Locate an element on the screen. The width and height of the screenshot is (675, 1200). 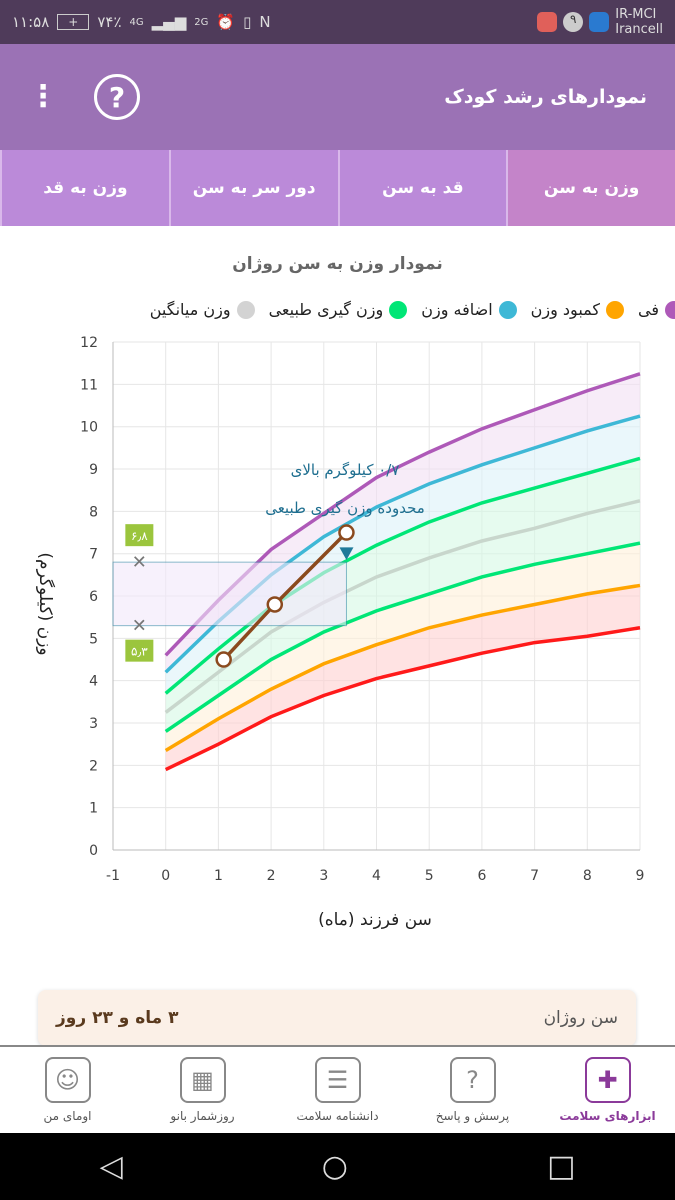
chart-title: نمودار وزن به سن روژان is located at coordinates (337, 264).